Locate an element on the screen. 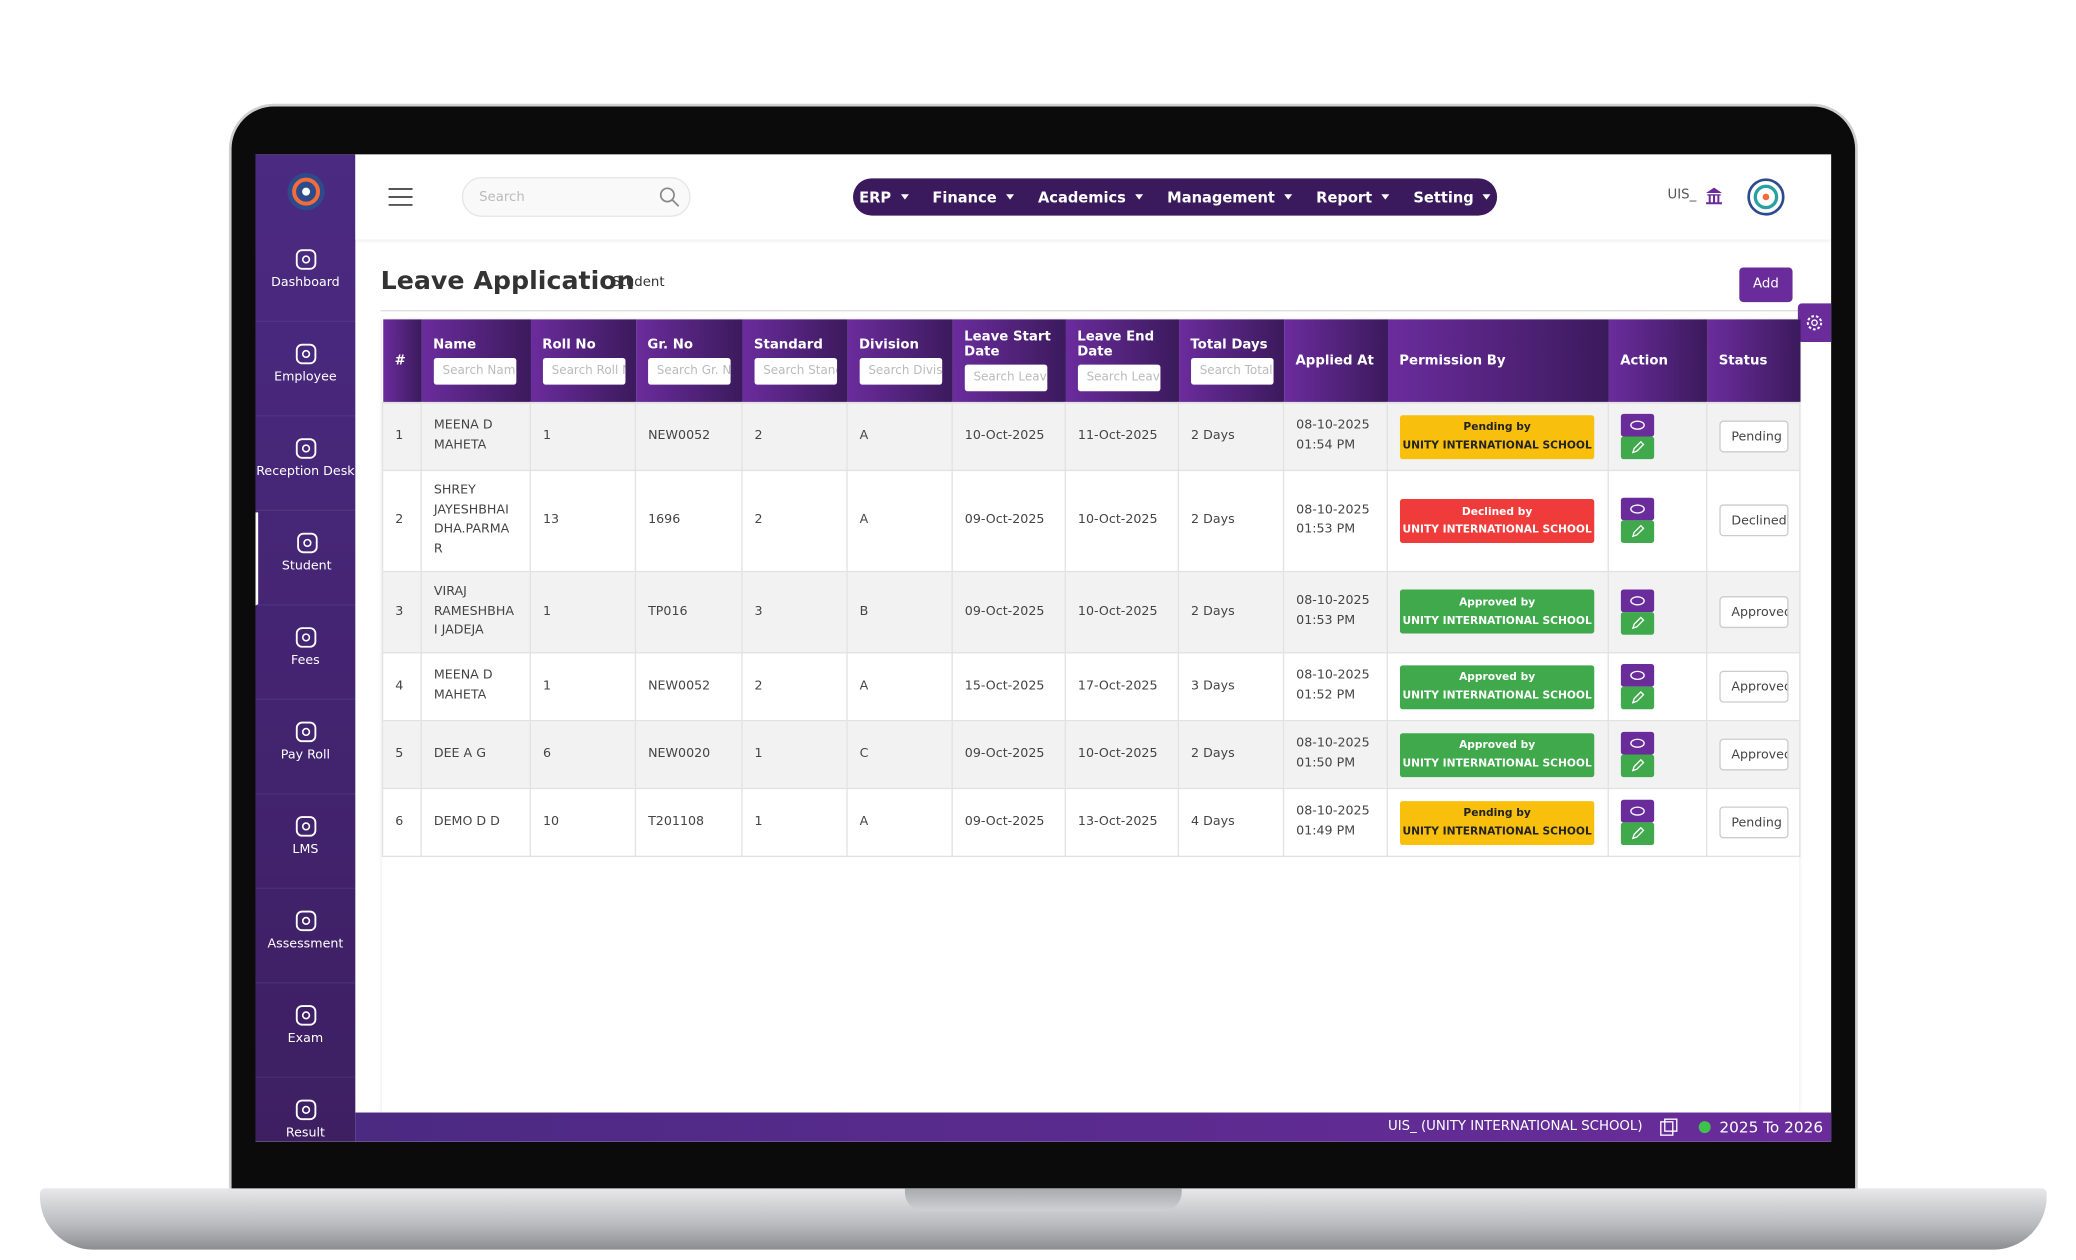 Image resolution: width=2076 pixels, height=1260 pixels. school-code: UIS_ is located at coordinates (1682, 195).